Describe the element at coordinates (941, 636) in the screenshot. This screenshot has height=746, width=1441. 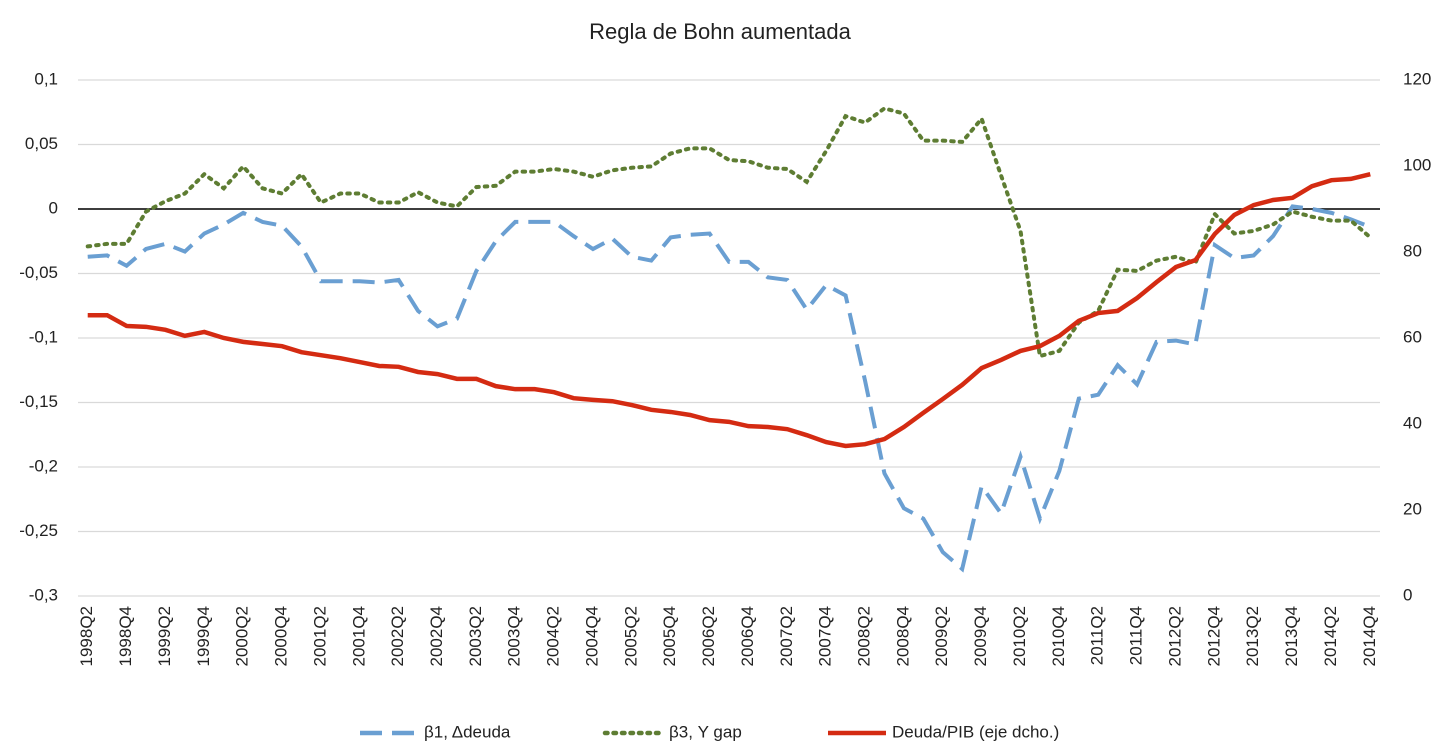
I see `x-tick-label: 2009Q2` at that location.